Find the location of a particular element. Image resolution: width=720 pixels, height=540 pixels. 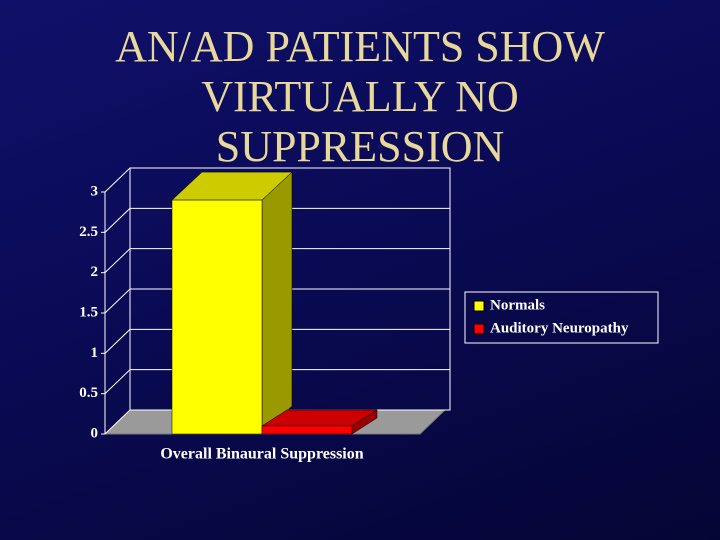

legend-label: Normals is located at coordinates (517, 305).